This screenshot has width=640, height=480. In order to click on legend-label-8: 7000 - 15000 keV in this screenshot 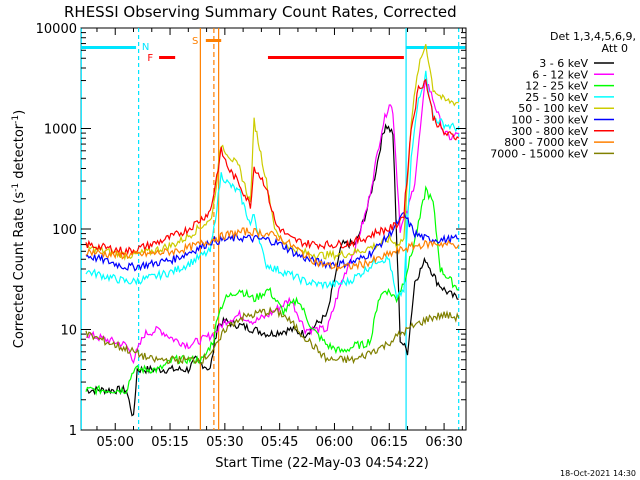, I will do `click(539, 153)`.